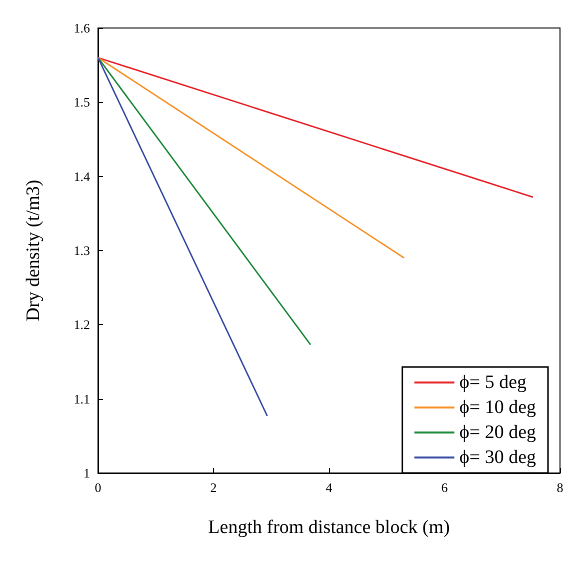 This screenshot has height=561, width=576. Describe the element at coordinates (82, 176) in the screenshot. I see `y-tick-label: 1.4` at that location.